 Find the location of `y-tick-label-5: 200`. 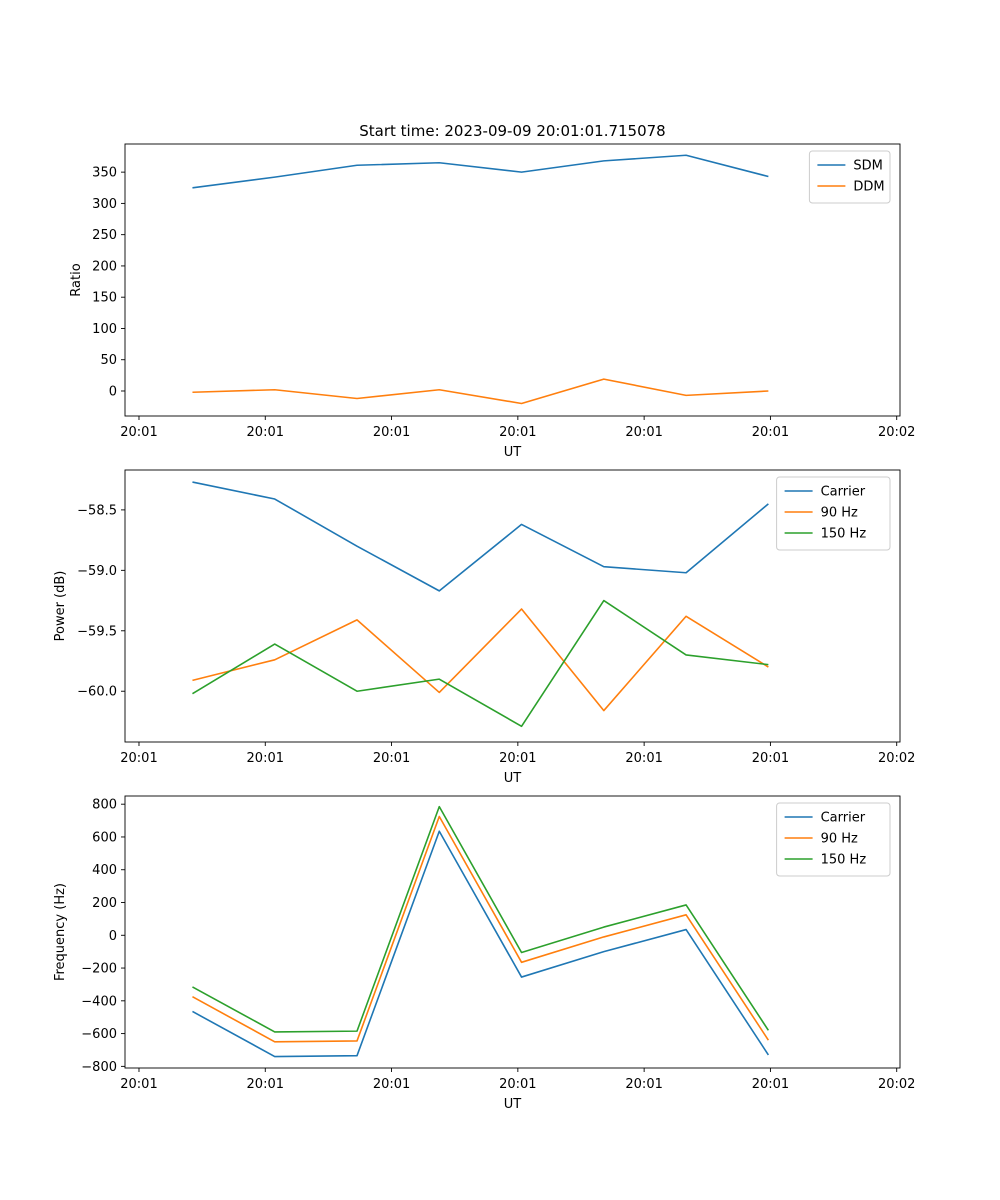

y-tick-label-5: 200 is located at coordinates (104, 266).